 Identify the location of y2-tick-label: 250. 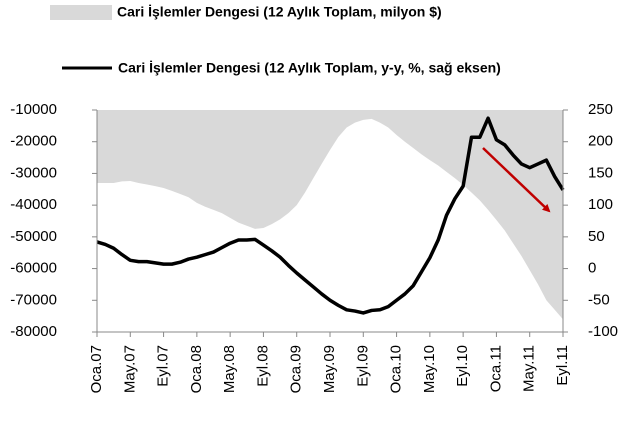
(600, 109).